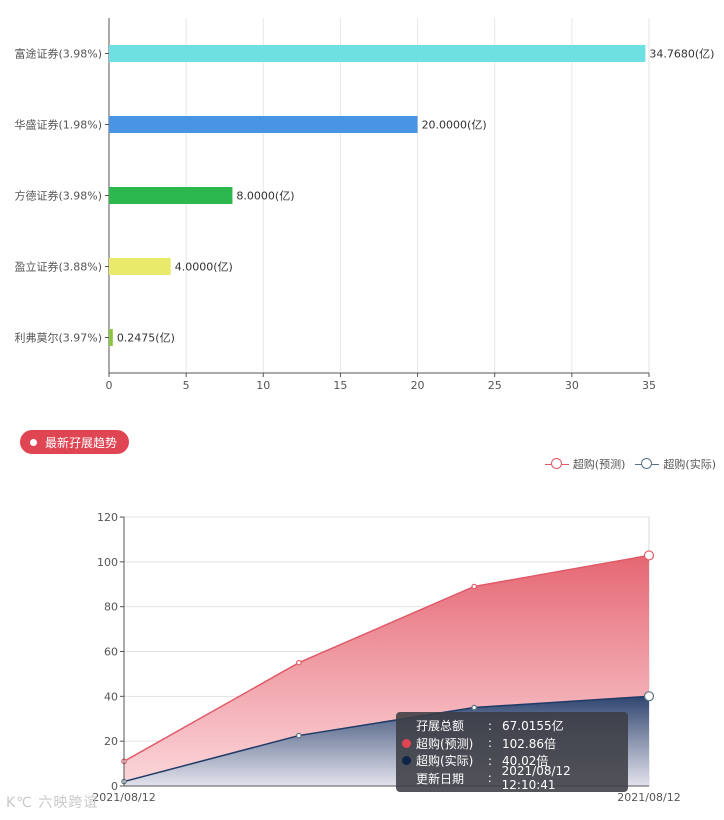 Image resolution: width=724 pixels, height=820 pixels. I want to click on bar-x-tick-label: 30, so click(572, 385).